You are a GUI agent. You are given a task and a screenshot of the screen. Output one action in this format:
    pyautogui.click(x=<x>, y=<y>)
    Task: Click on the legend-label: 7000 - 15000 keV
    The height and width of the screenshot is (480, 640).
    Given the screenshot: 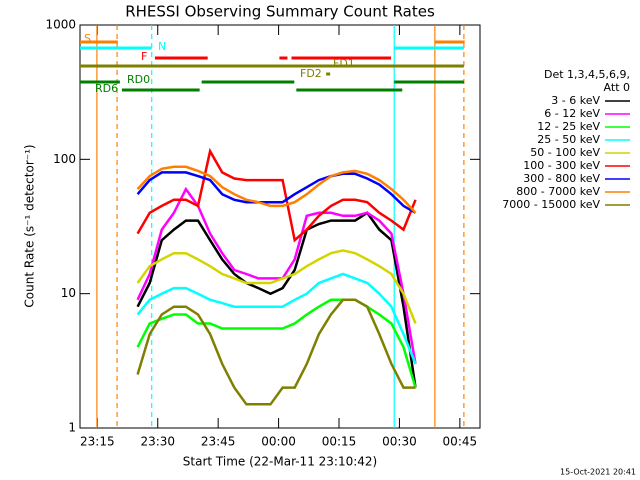 What is the action you would take?
    pyautogui.click(x=551, y=204)
    